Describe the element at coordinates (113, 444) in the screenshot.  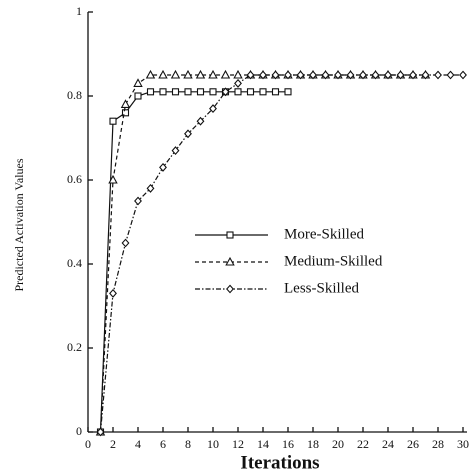
I see `x-tick-label: 2` at that location.